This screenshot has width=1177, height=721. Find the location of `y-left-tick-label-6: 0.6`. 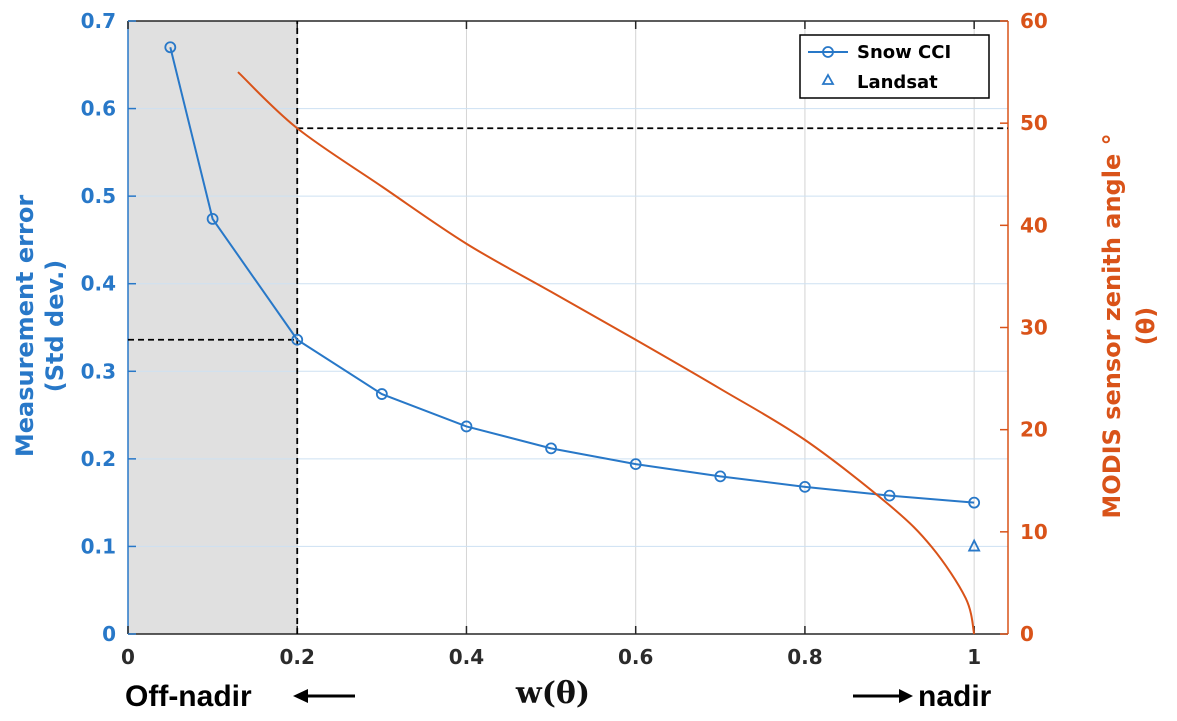

y-left-tick-label-6: 0.6 is located at coordinates (98, 109).